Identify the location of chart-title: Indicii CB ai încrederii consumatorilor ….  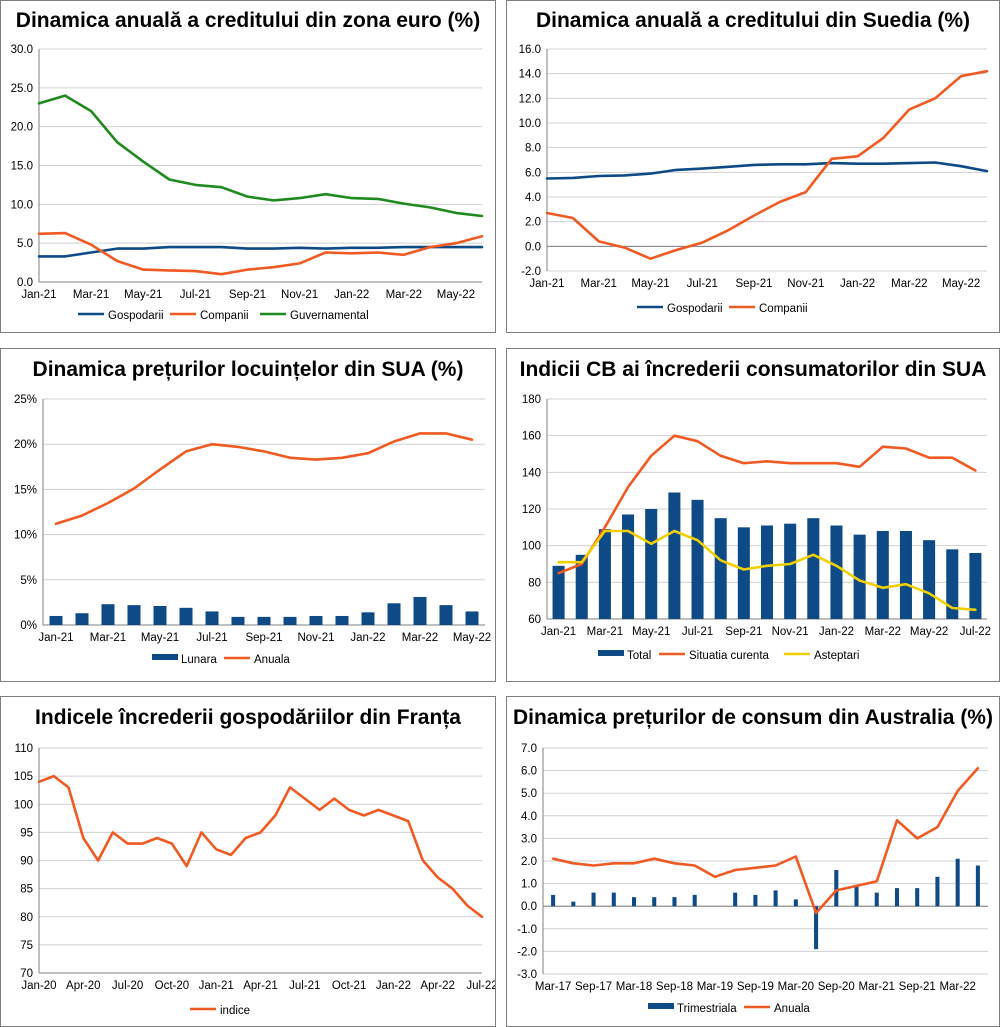
(753, 369).